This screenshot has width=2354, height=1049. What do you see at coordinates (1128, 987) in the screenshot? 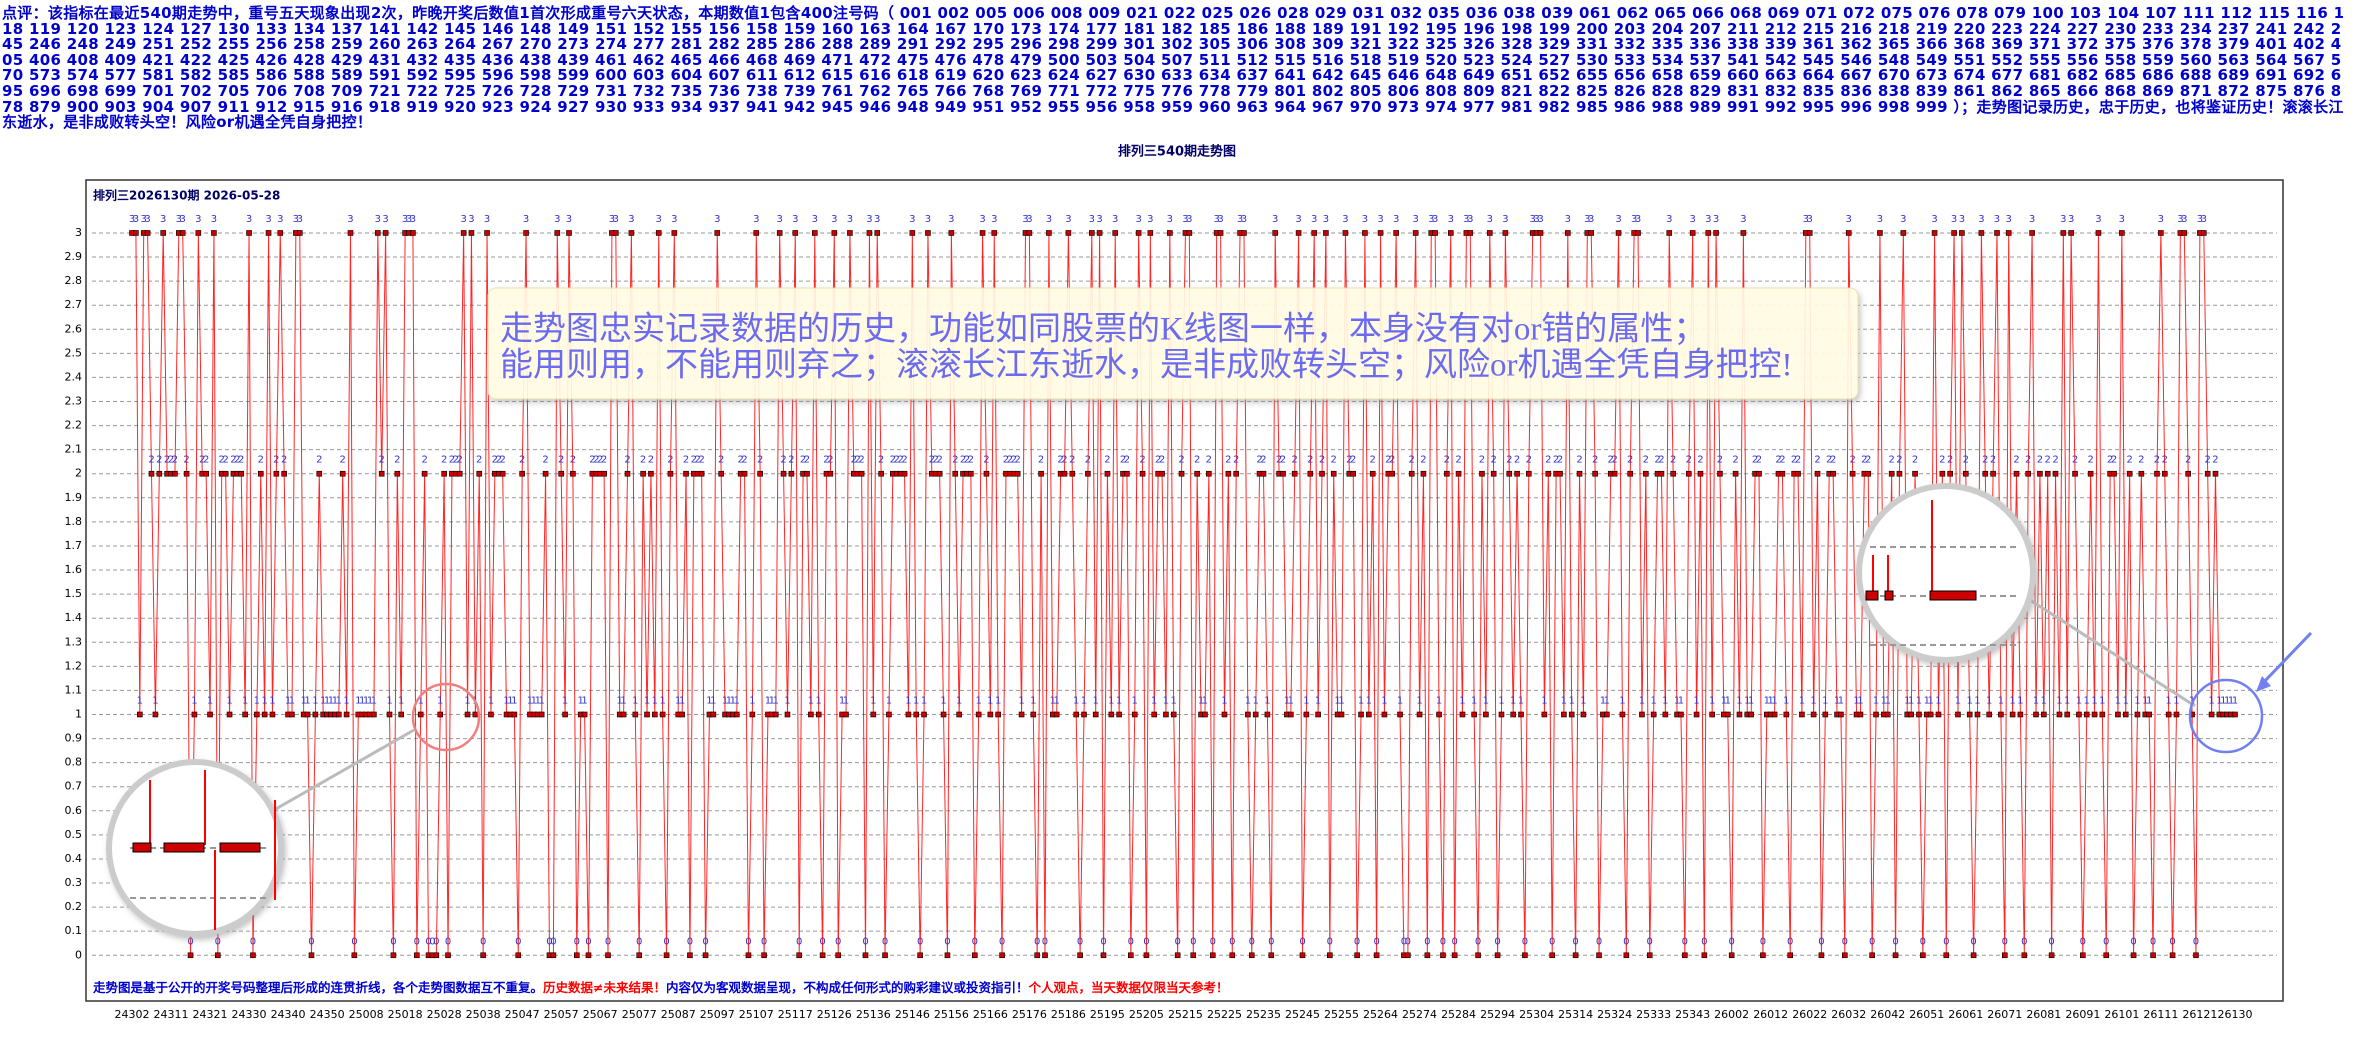
I see `footnote-part: 个人观点，当天数据仅限当天参考！` at bounding box center [1128, 987].